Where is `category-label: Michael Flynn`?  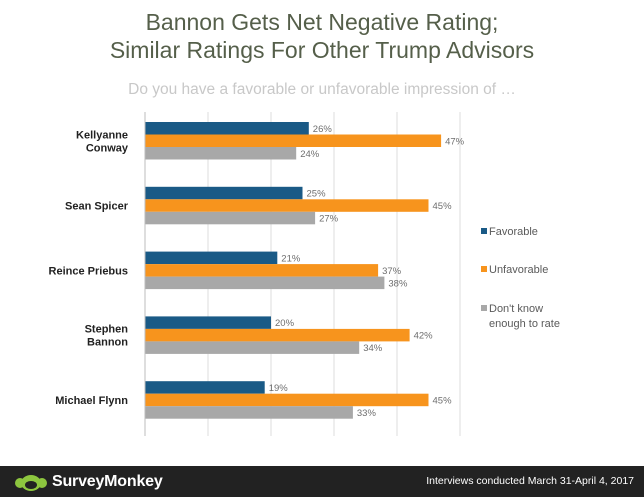 category-label: Michael Flynn is located at coordinates (91, 401).